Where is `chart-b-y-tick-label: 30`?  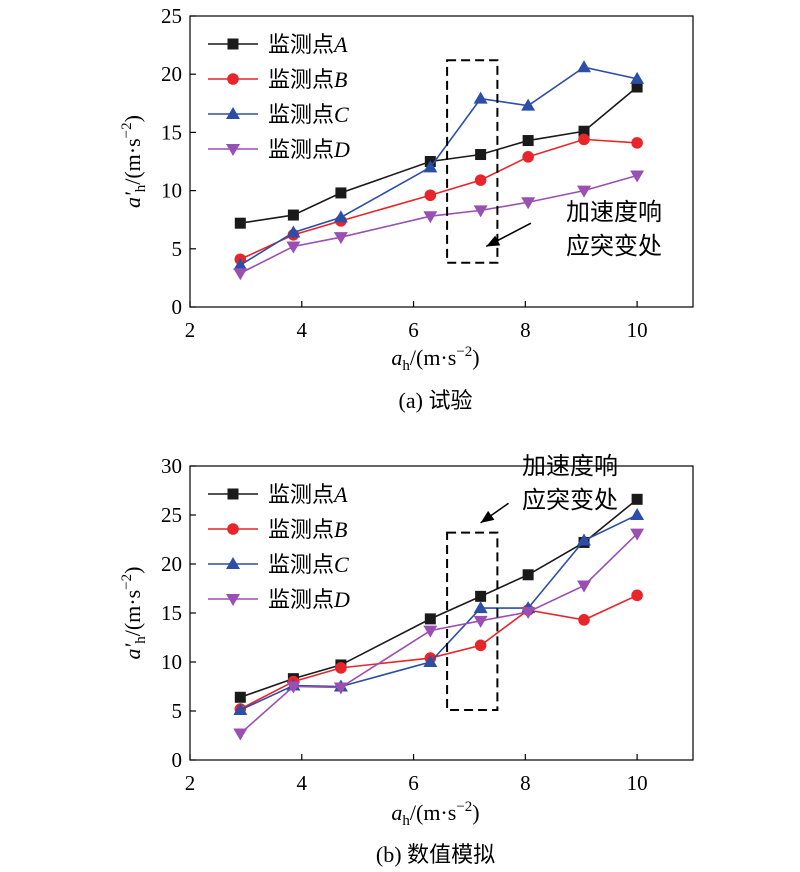 chart-b-y-tick-label: 30 is located at coordinates (171, 466).